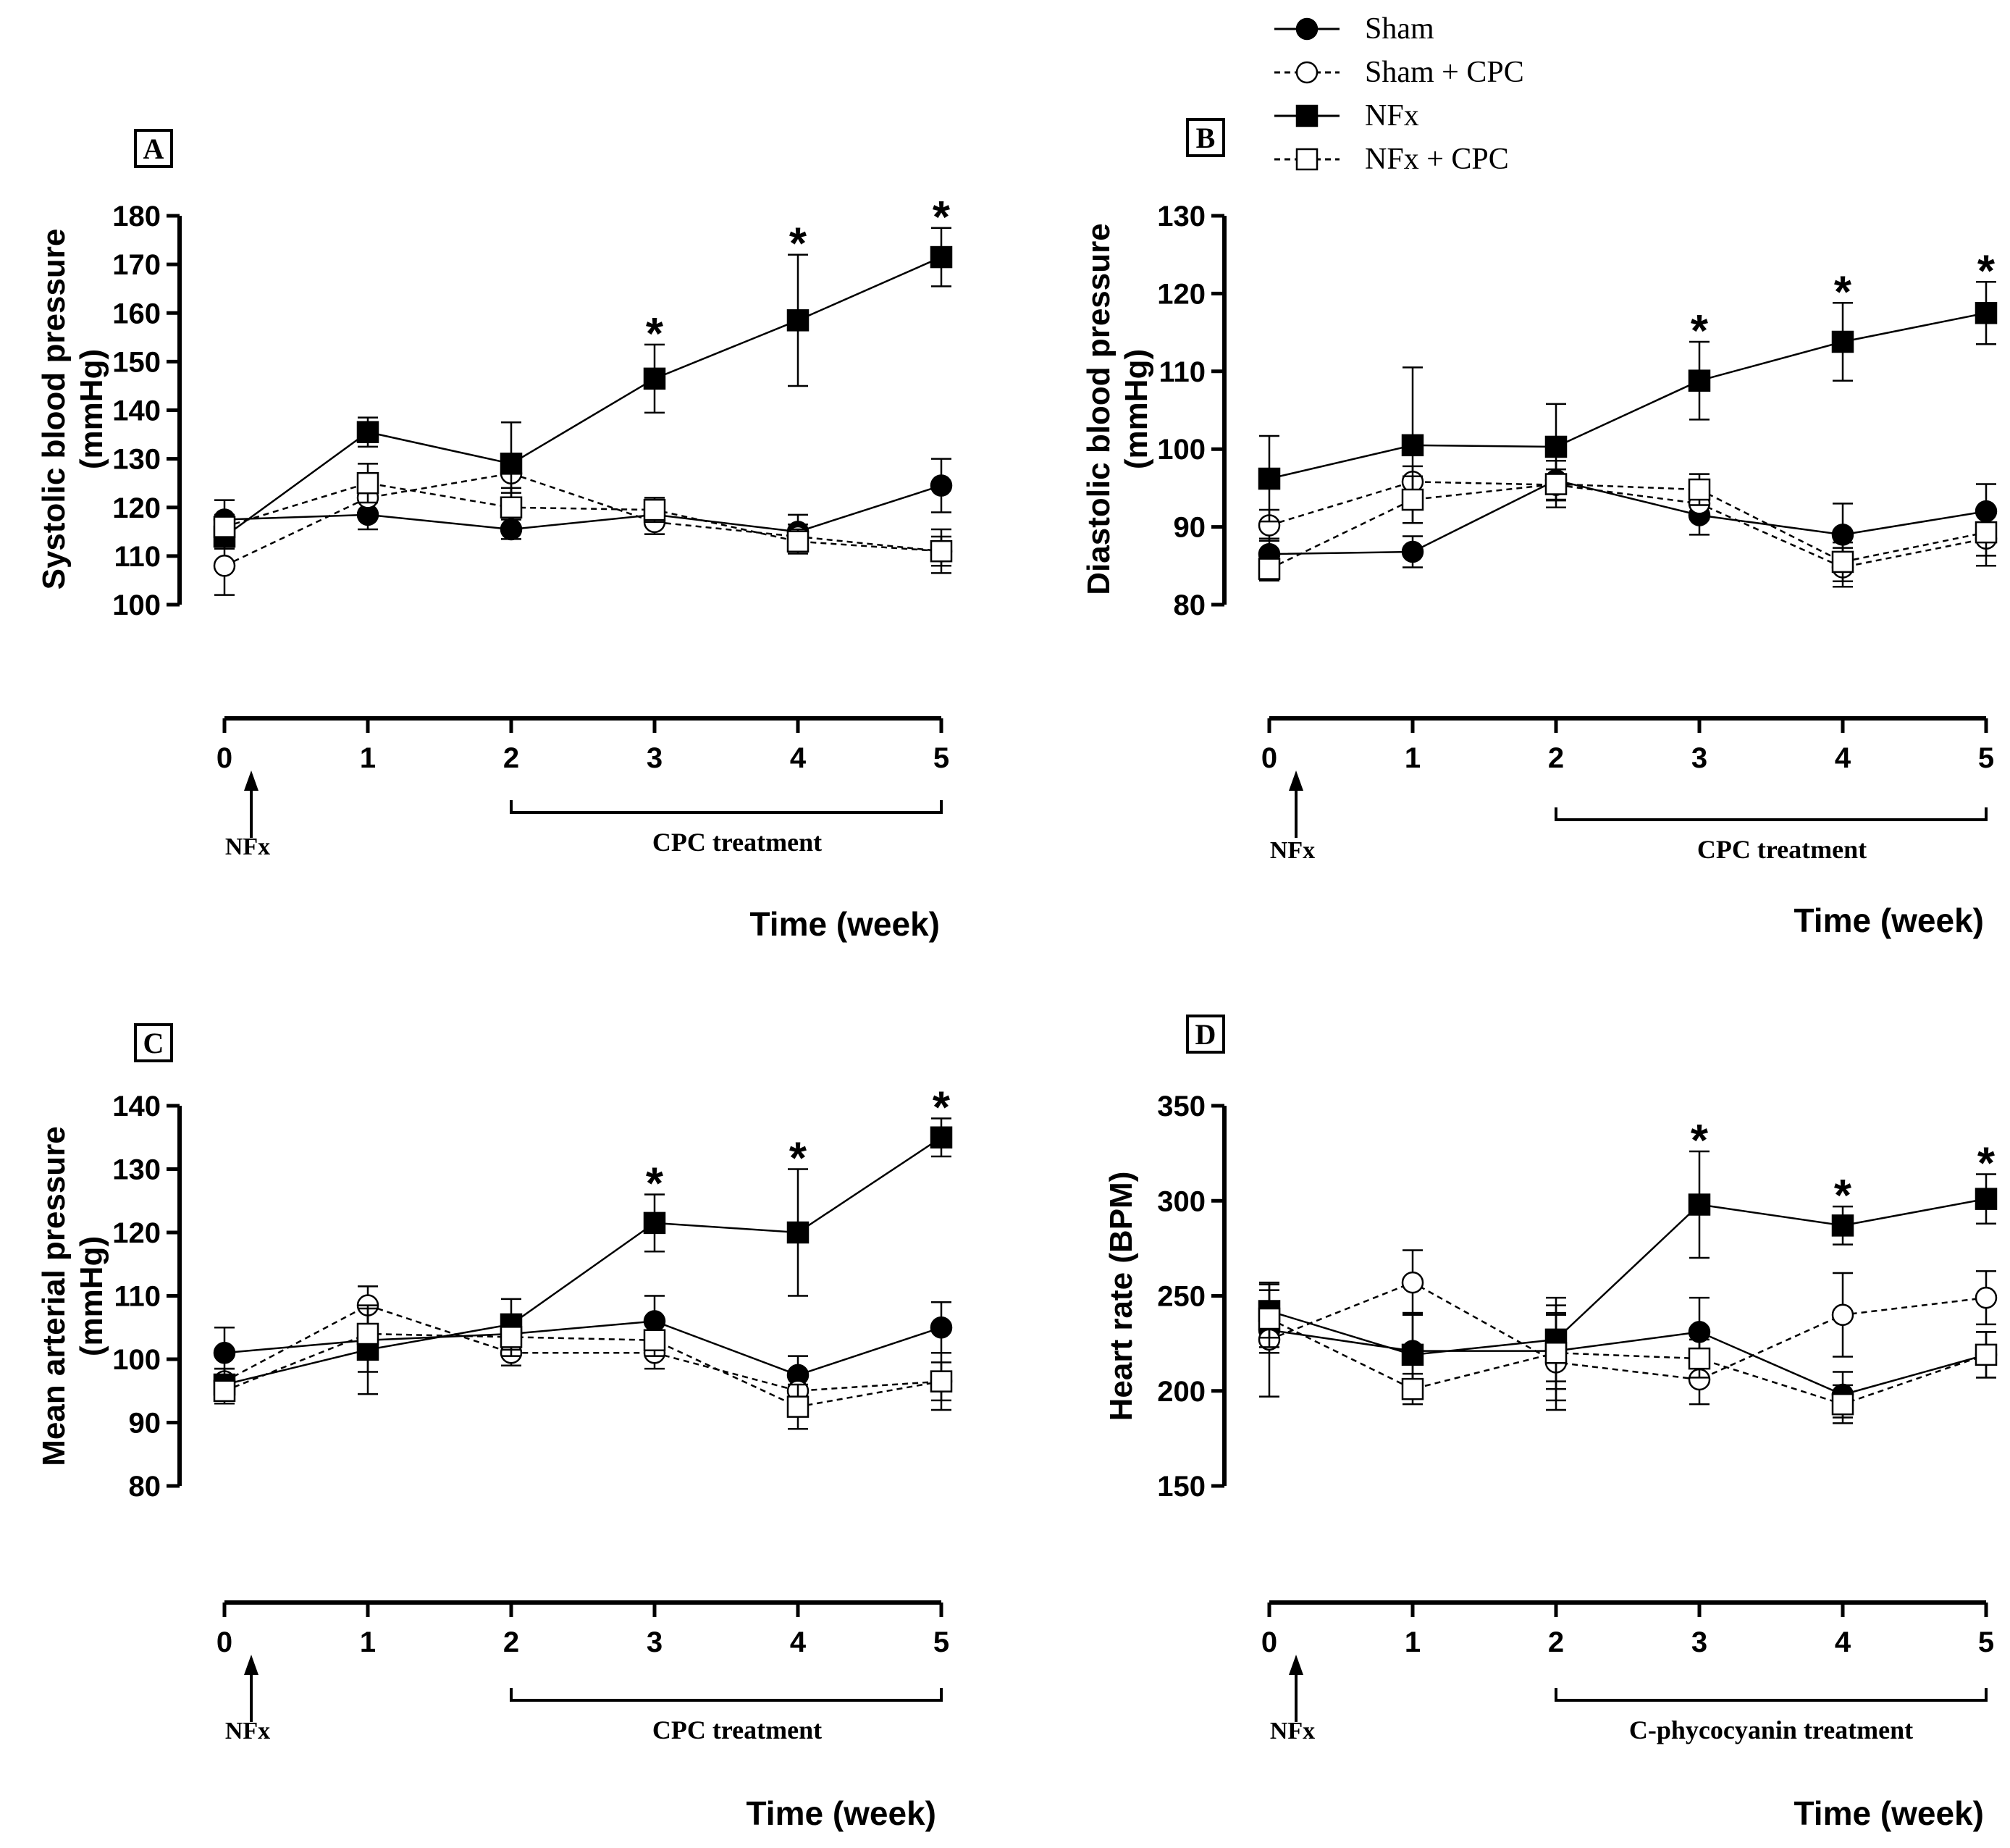 This screenshot has width=2010, height=1848. I want to click on y-tick-label: 150, so click(1181, 1487).